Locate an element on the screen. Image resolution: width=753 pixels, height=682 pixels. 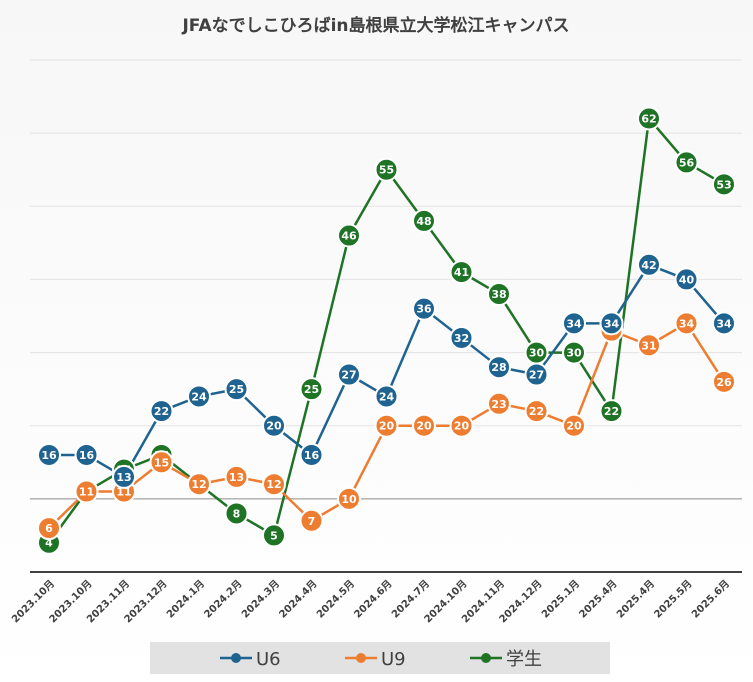
legend-label: 学生 is located at coordinates (524, 659).